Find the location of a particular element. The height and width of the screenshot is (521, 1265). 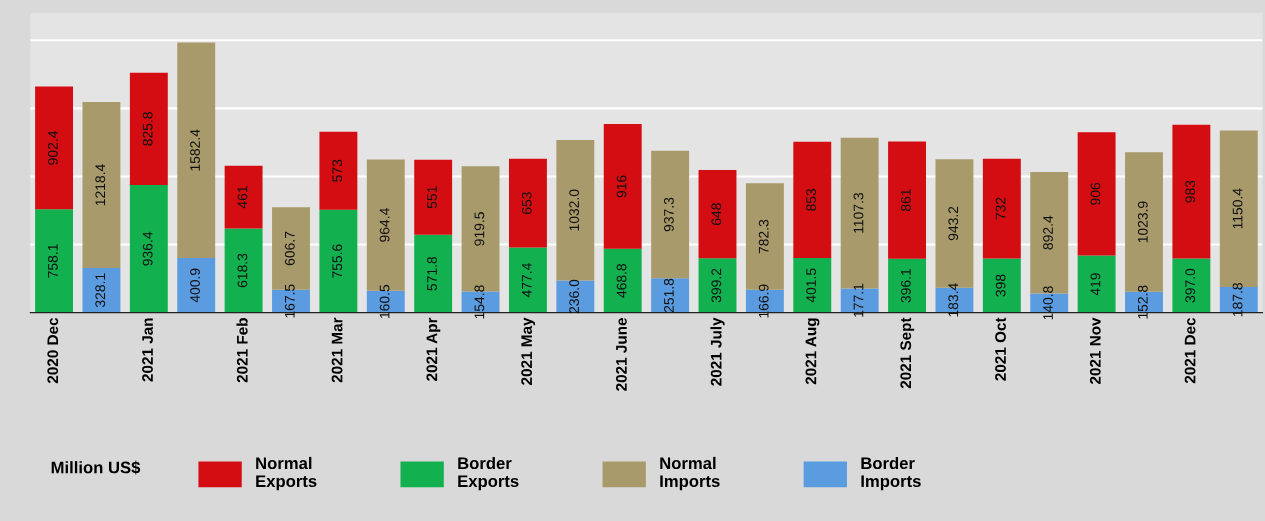

data-label: 477.4 is located at coordinates (526, 280).